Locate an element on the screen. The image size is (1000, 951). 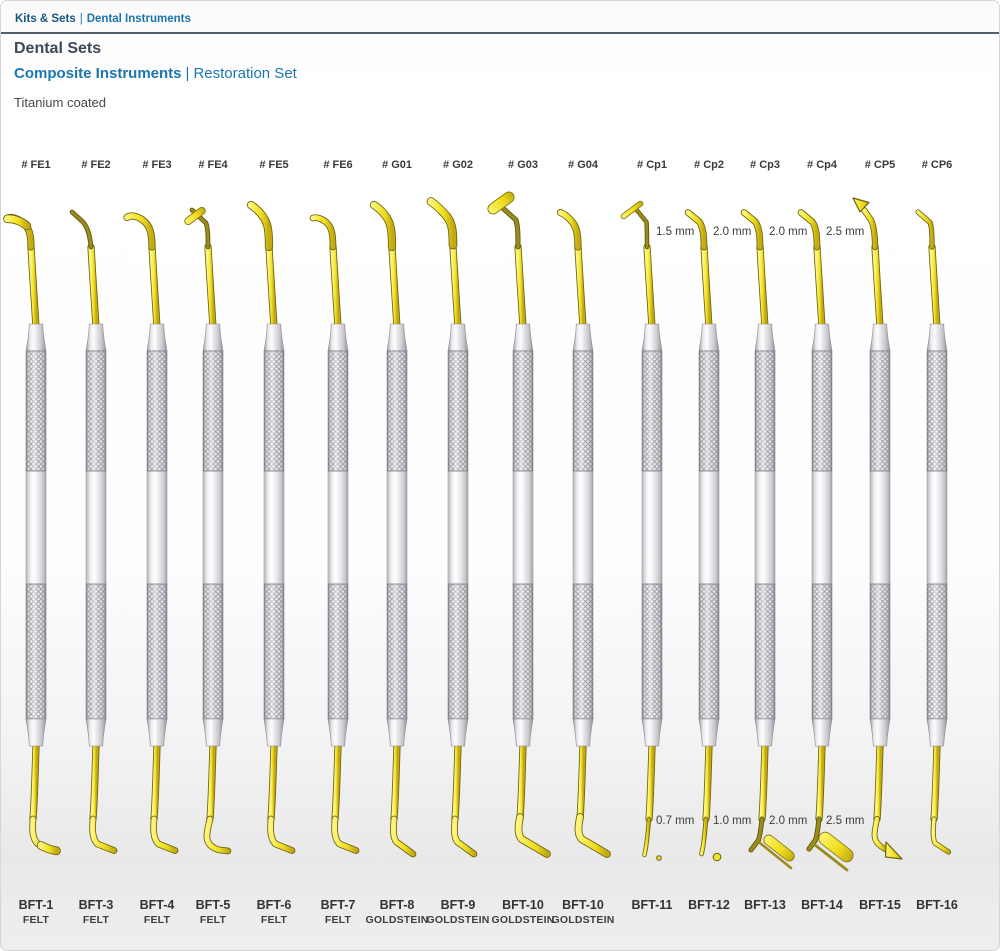
instrument-top-code: # CP5 is located at coordinates (880, 165).